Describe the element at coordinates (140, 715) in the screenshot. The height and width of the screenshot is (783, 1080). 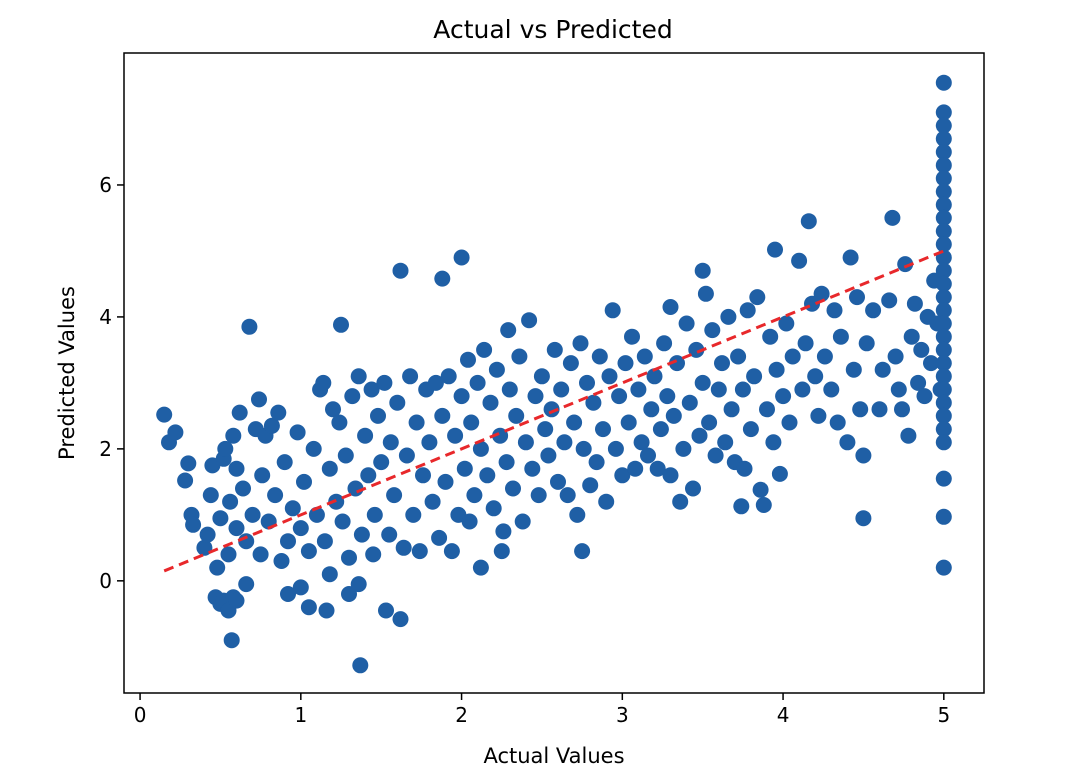
I see `x-tick-label: 0` at that location.